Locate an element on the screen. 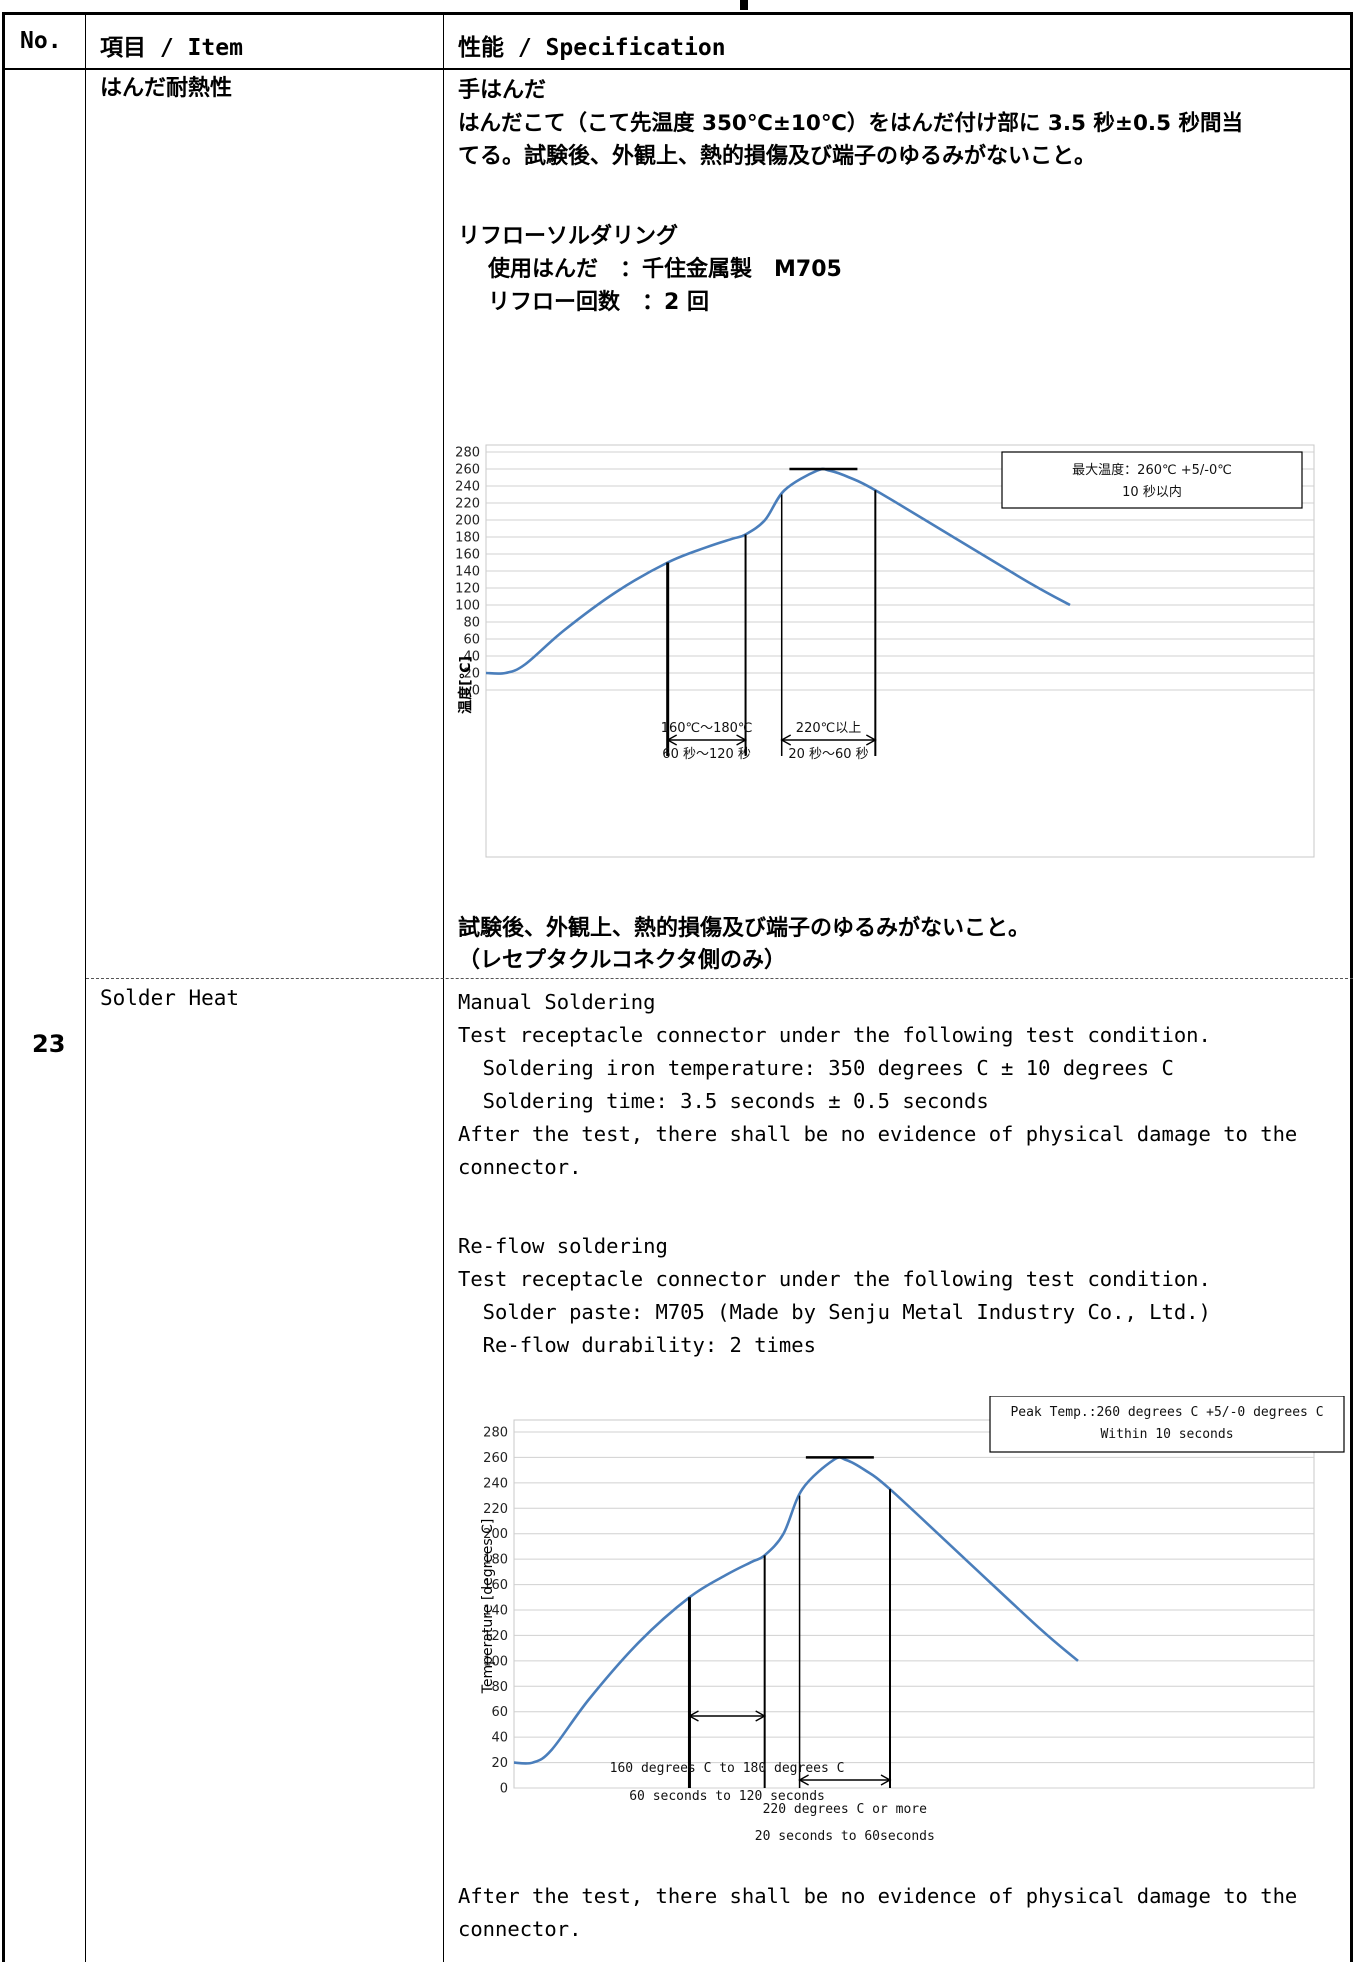 The width and height of the screenshot is (1359, 1962). en-reflow-line3: Re-flow durability: 2 times is located at coordinates (637, 1345).